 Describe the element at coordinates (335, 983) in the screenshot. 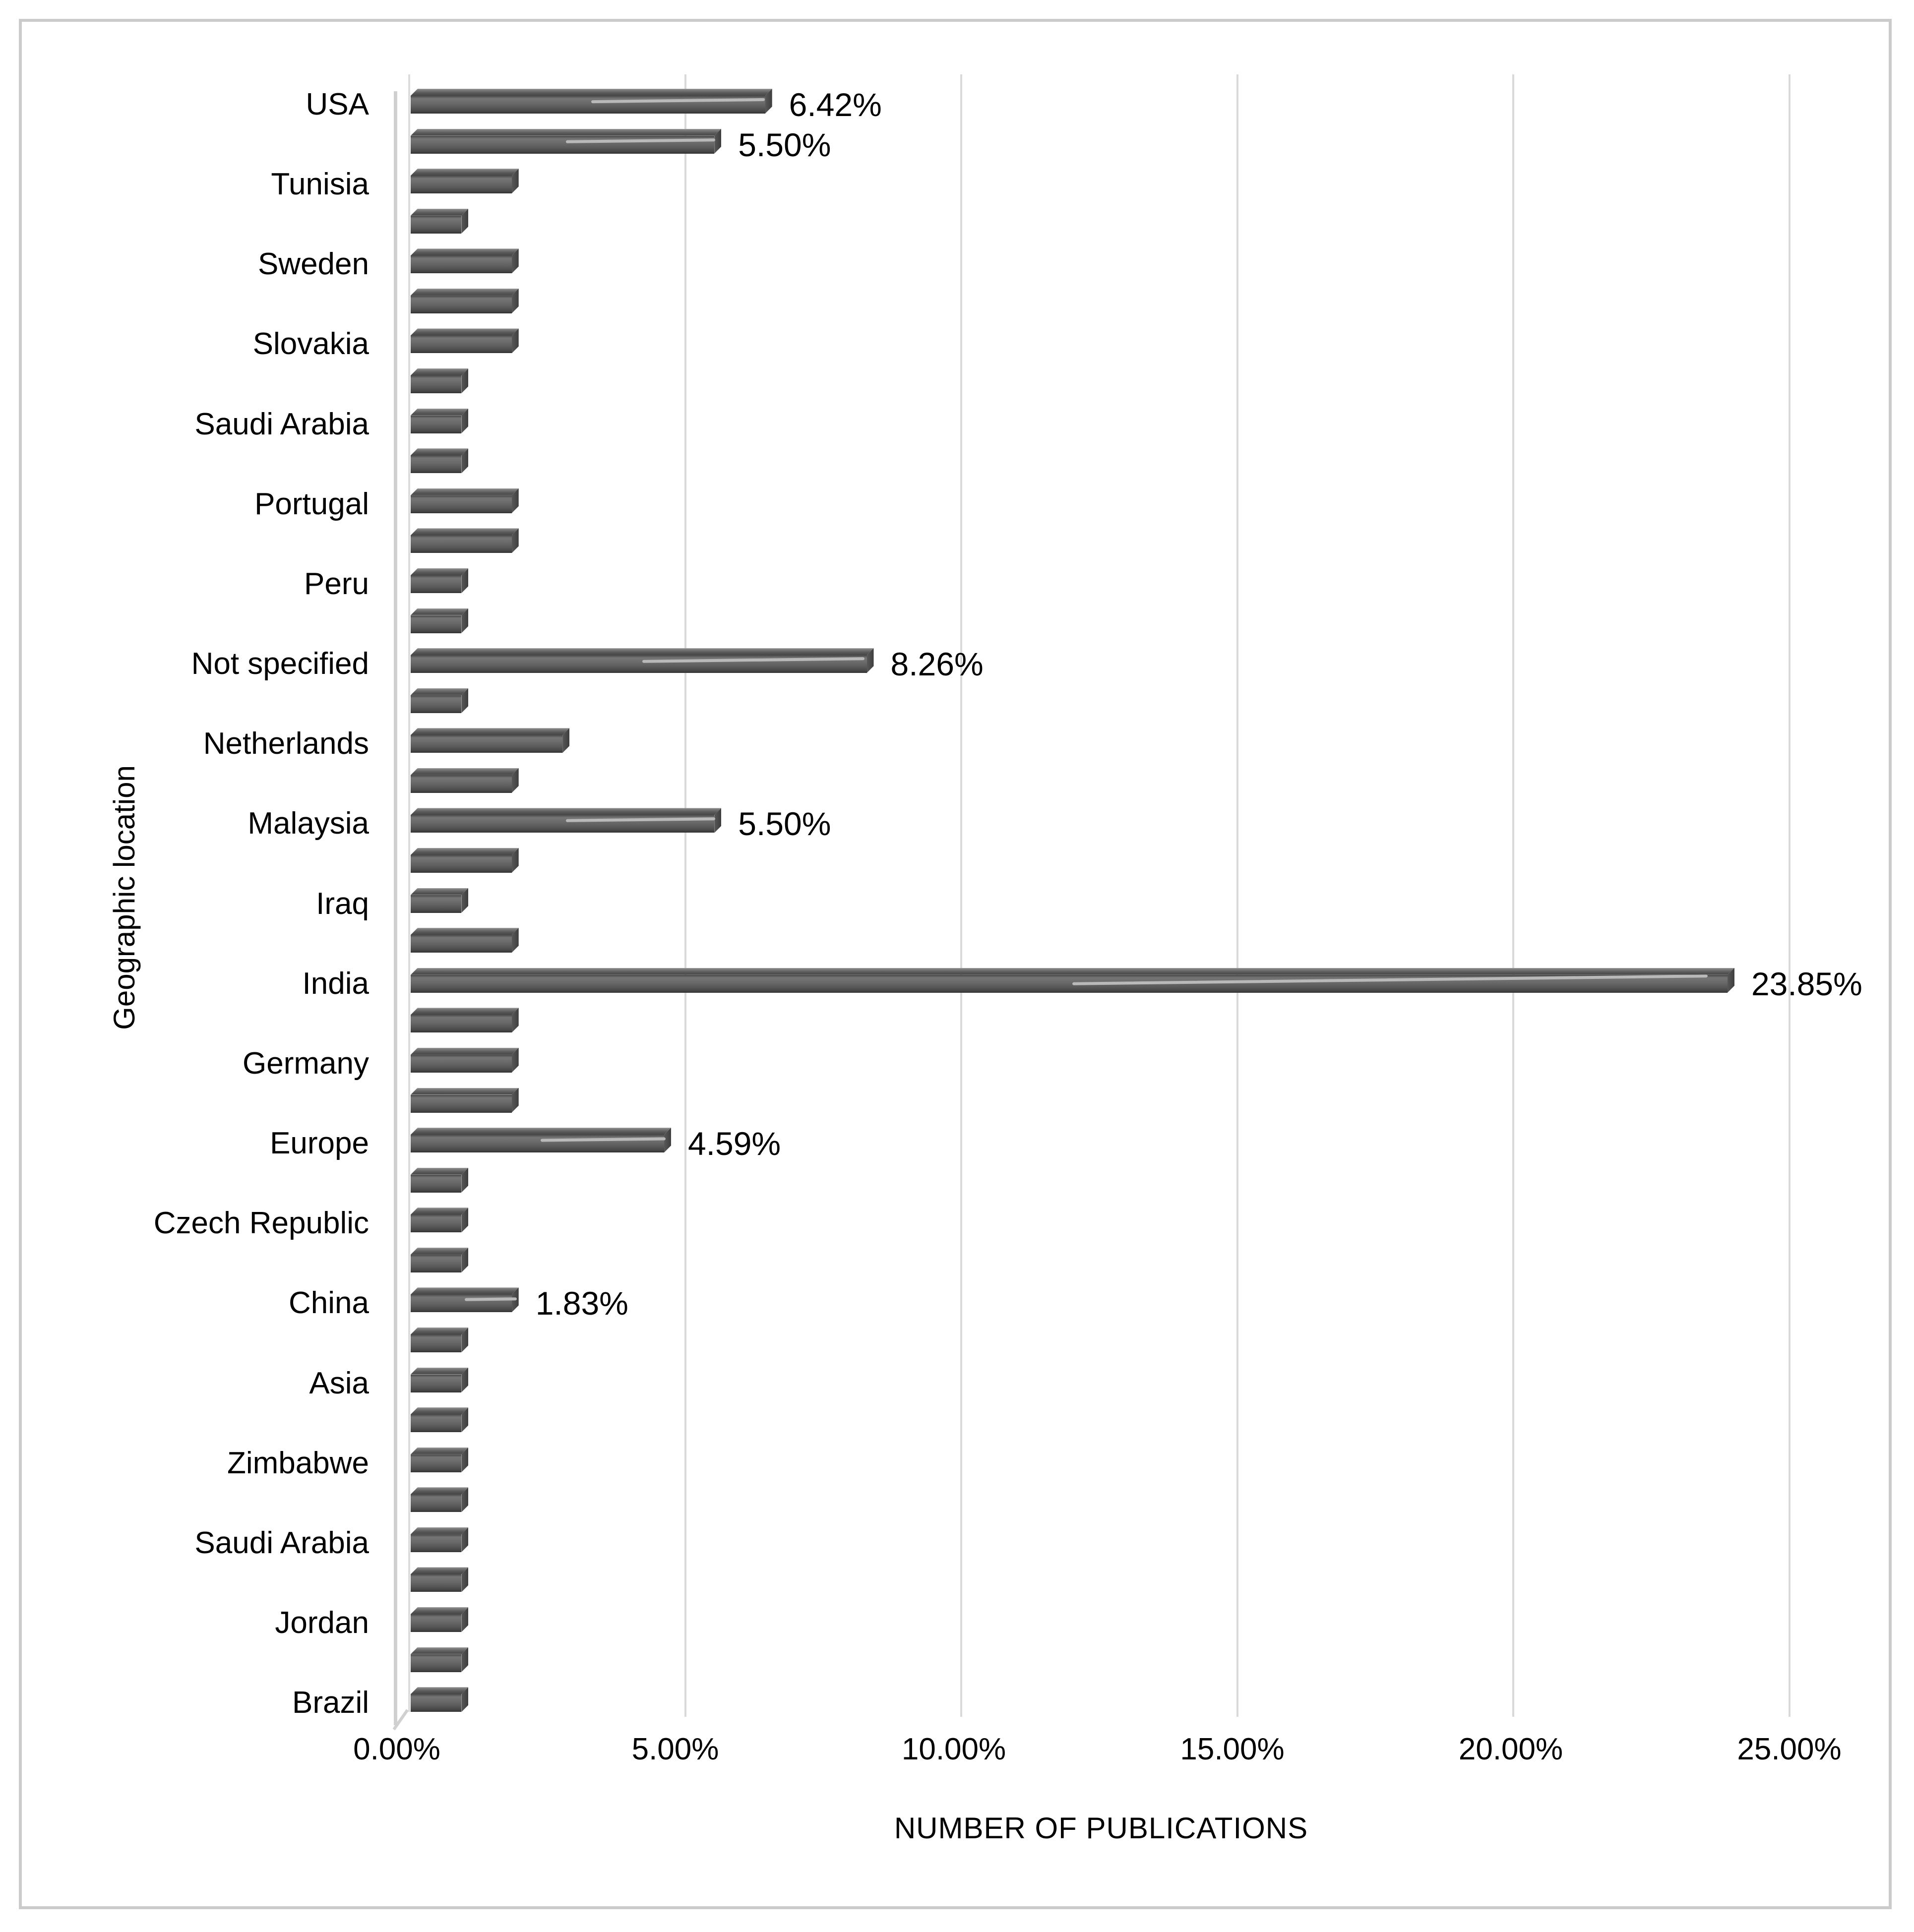

I see `category-label-india: India` at that location.